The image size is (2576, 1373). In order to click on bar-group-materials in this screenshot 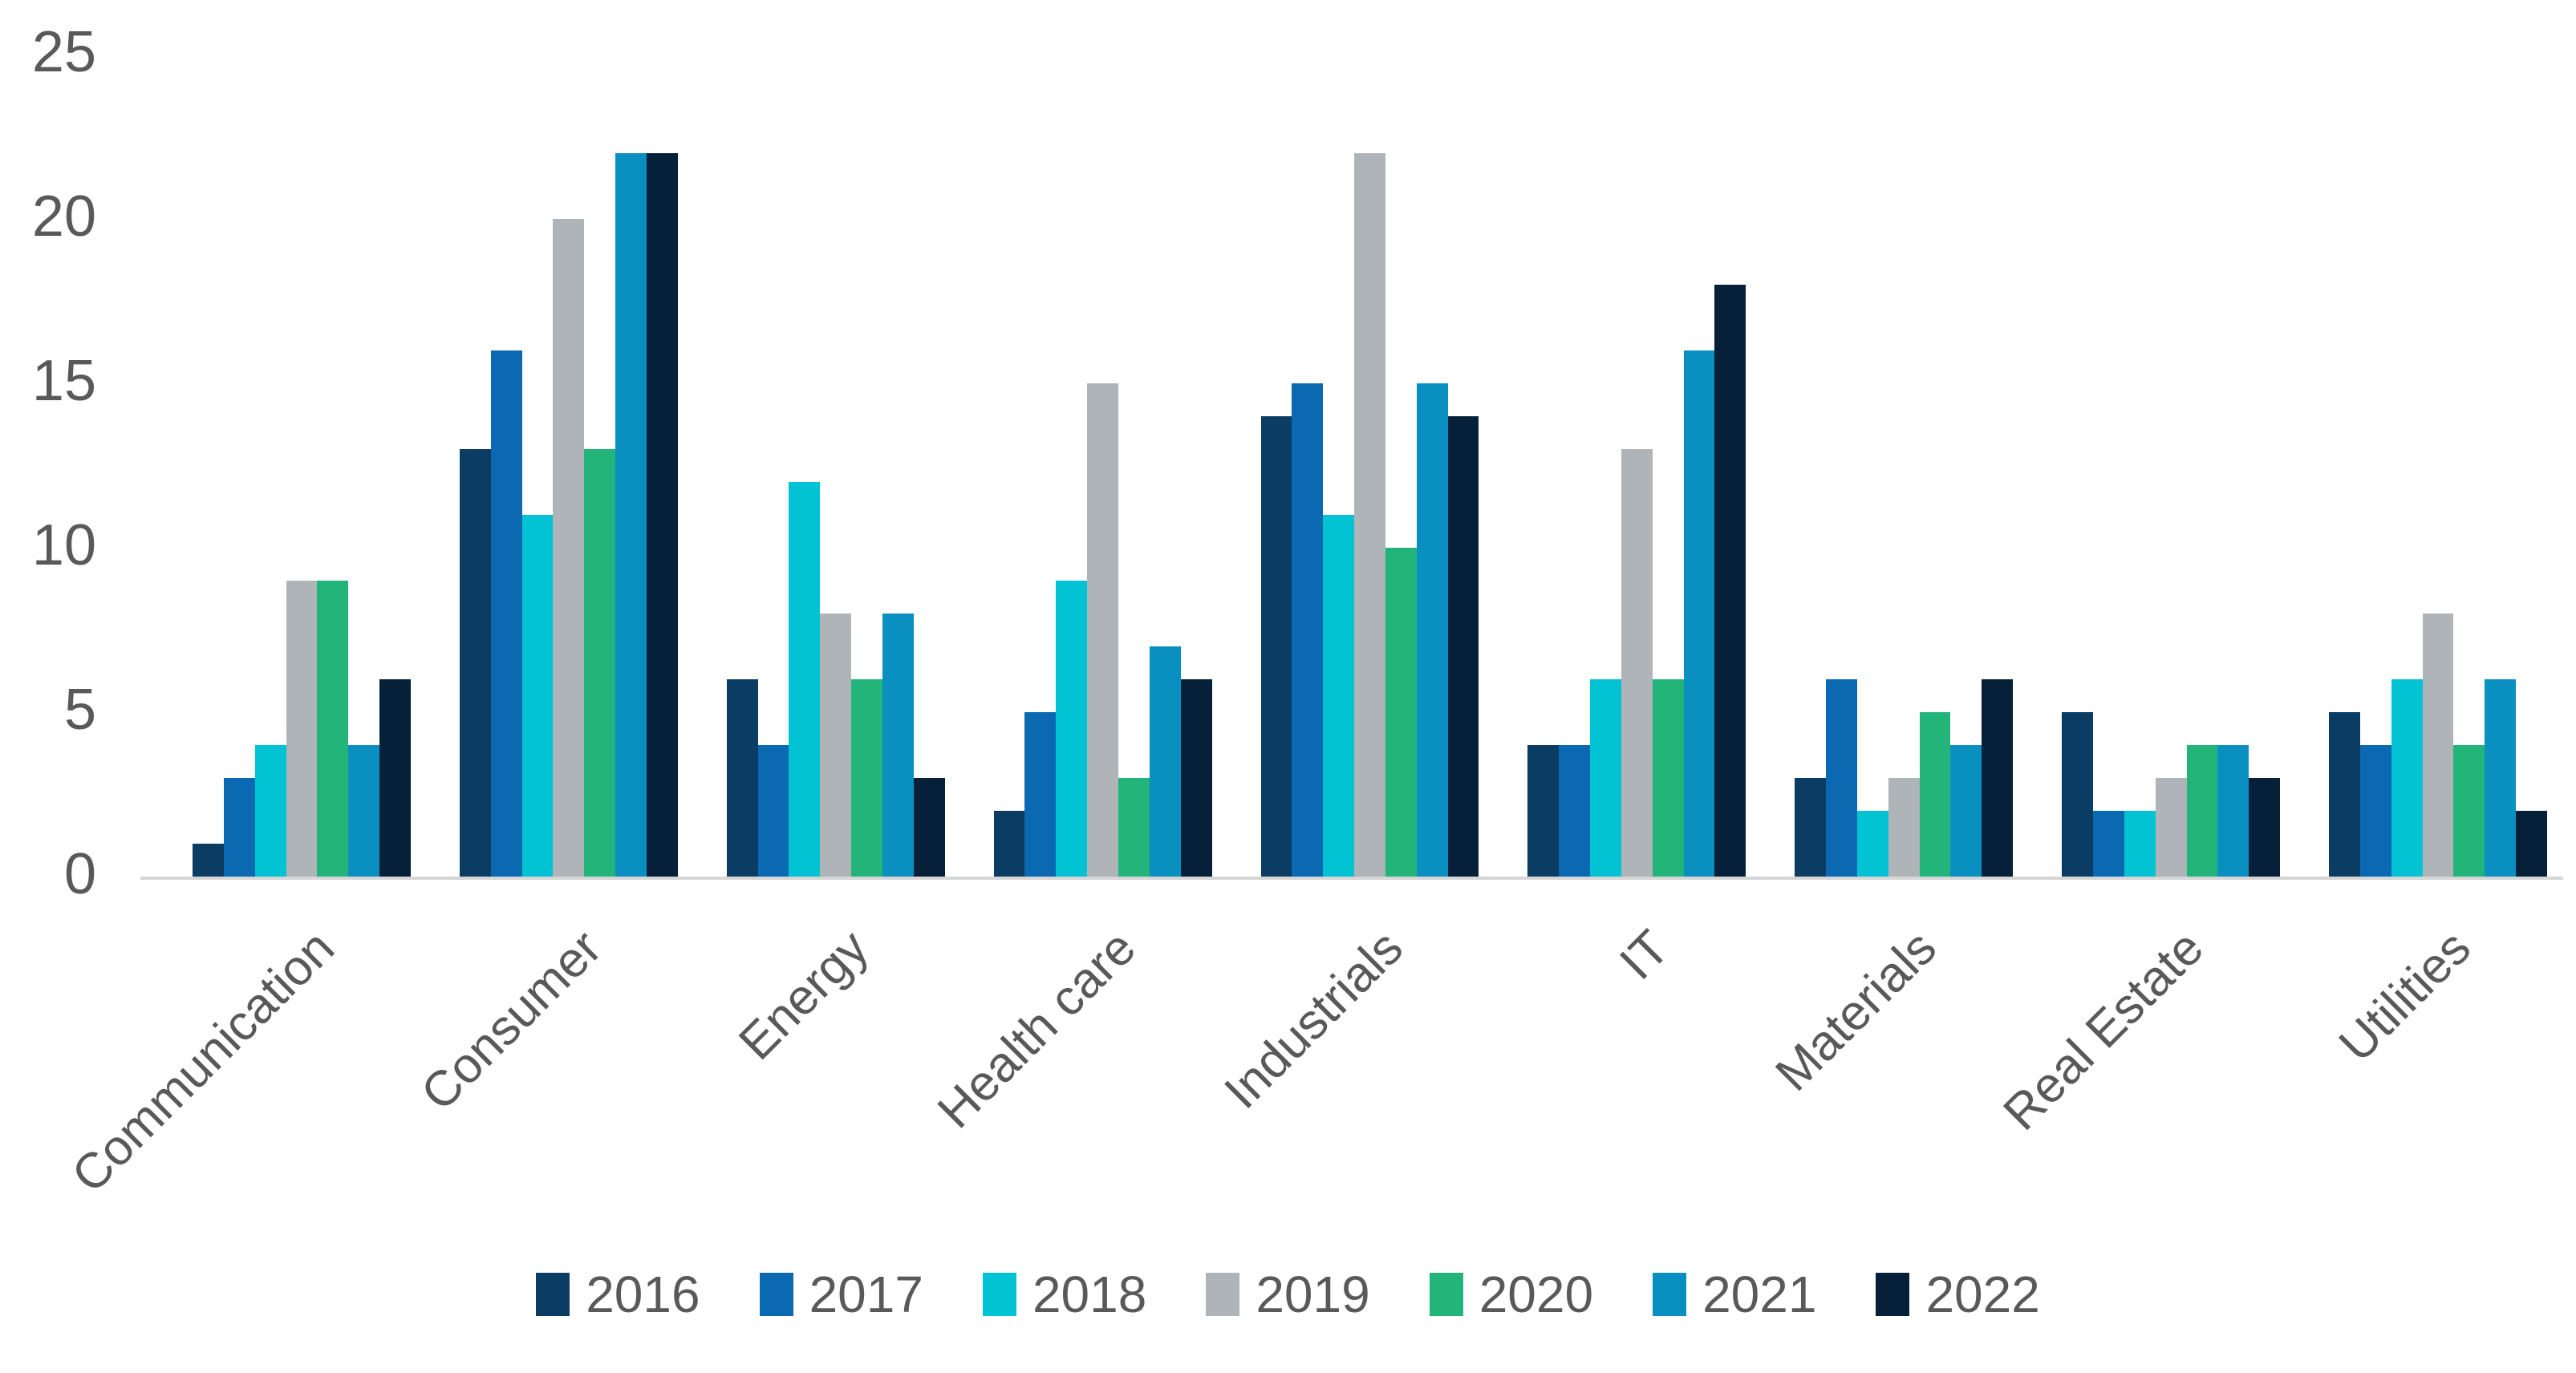, I will do `click(1904, 466)`.